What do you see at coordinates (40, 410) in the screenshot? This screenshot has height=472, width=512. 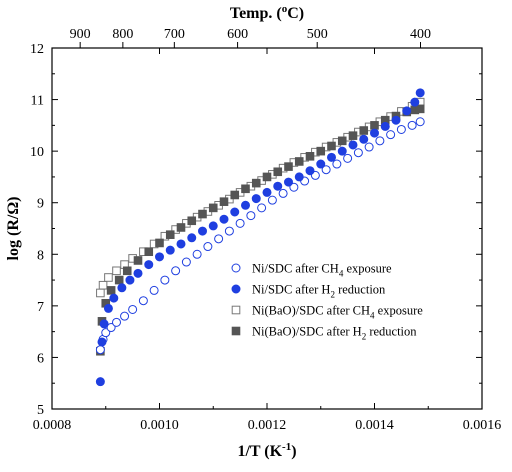 I see `y-tick-label: 5` at bounding box center [40, 410].